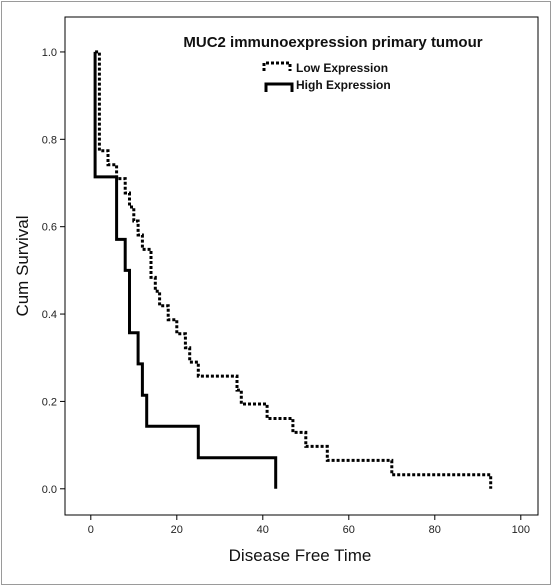  What do you see at coordinates (521, 530) in the screenshot?
I see `x-tick-label: 100` at bounding box center [521, 530].